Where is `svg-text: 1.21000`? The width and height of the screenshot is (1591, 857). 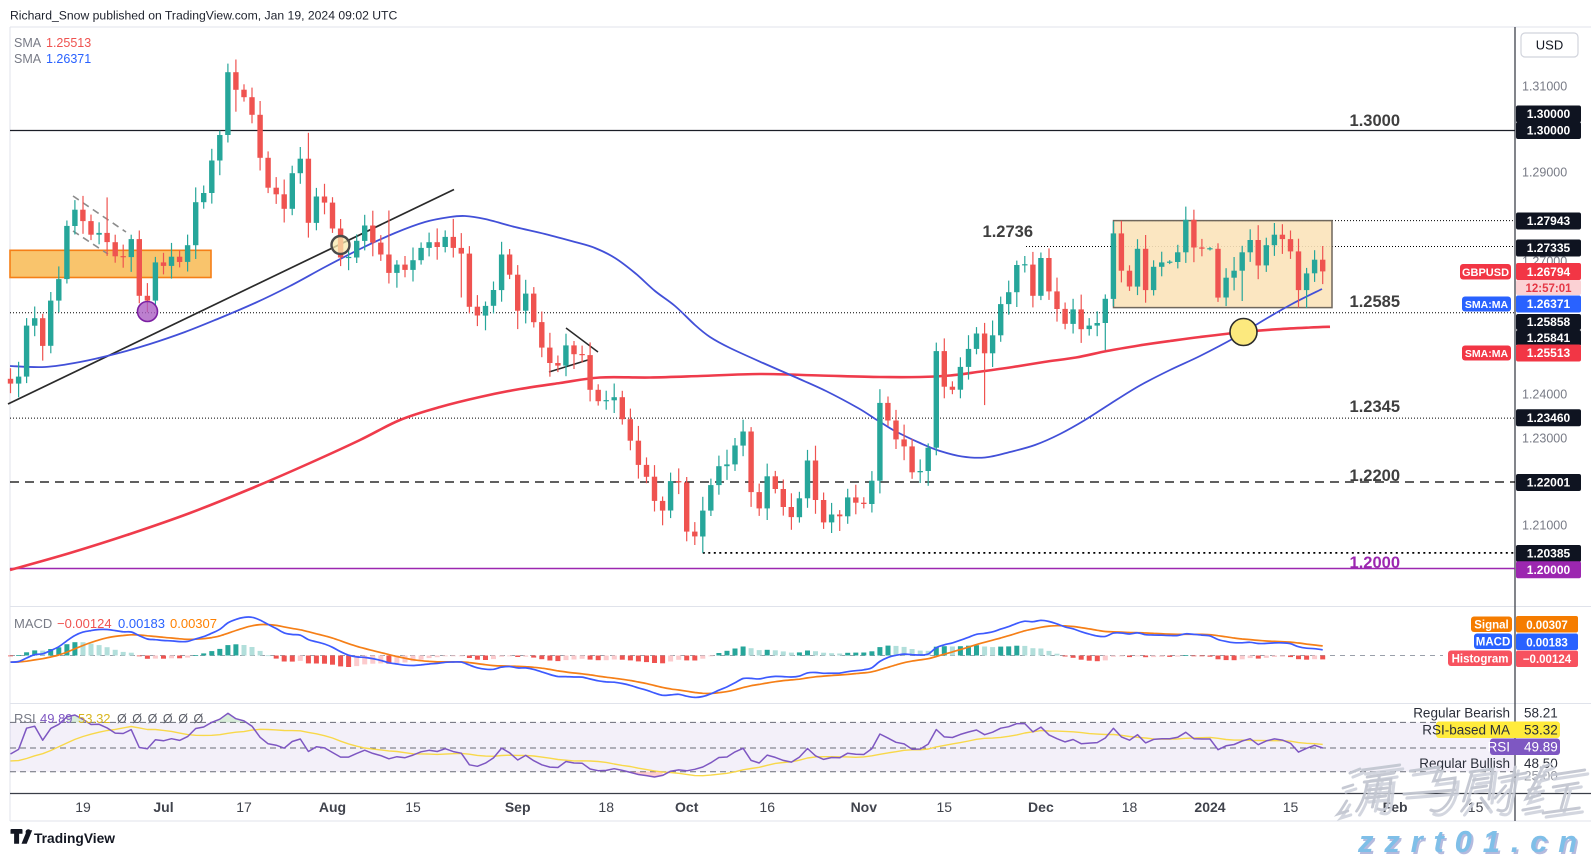 svg-text: 1.21000 is located at coordinates (1544, 526).